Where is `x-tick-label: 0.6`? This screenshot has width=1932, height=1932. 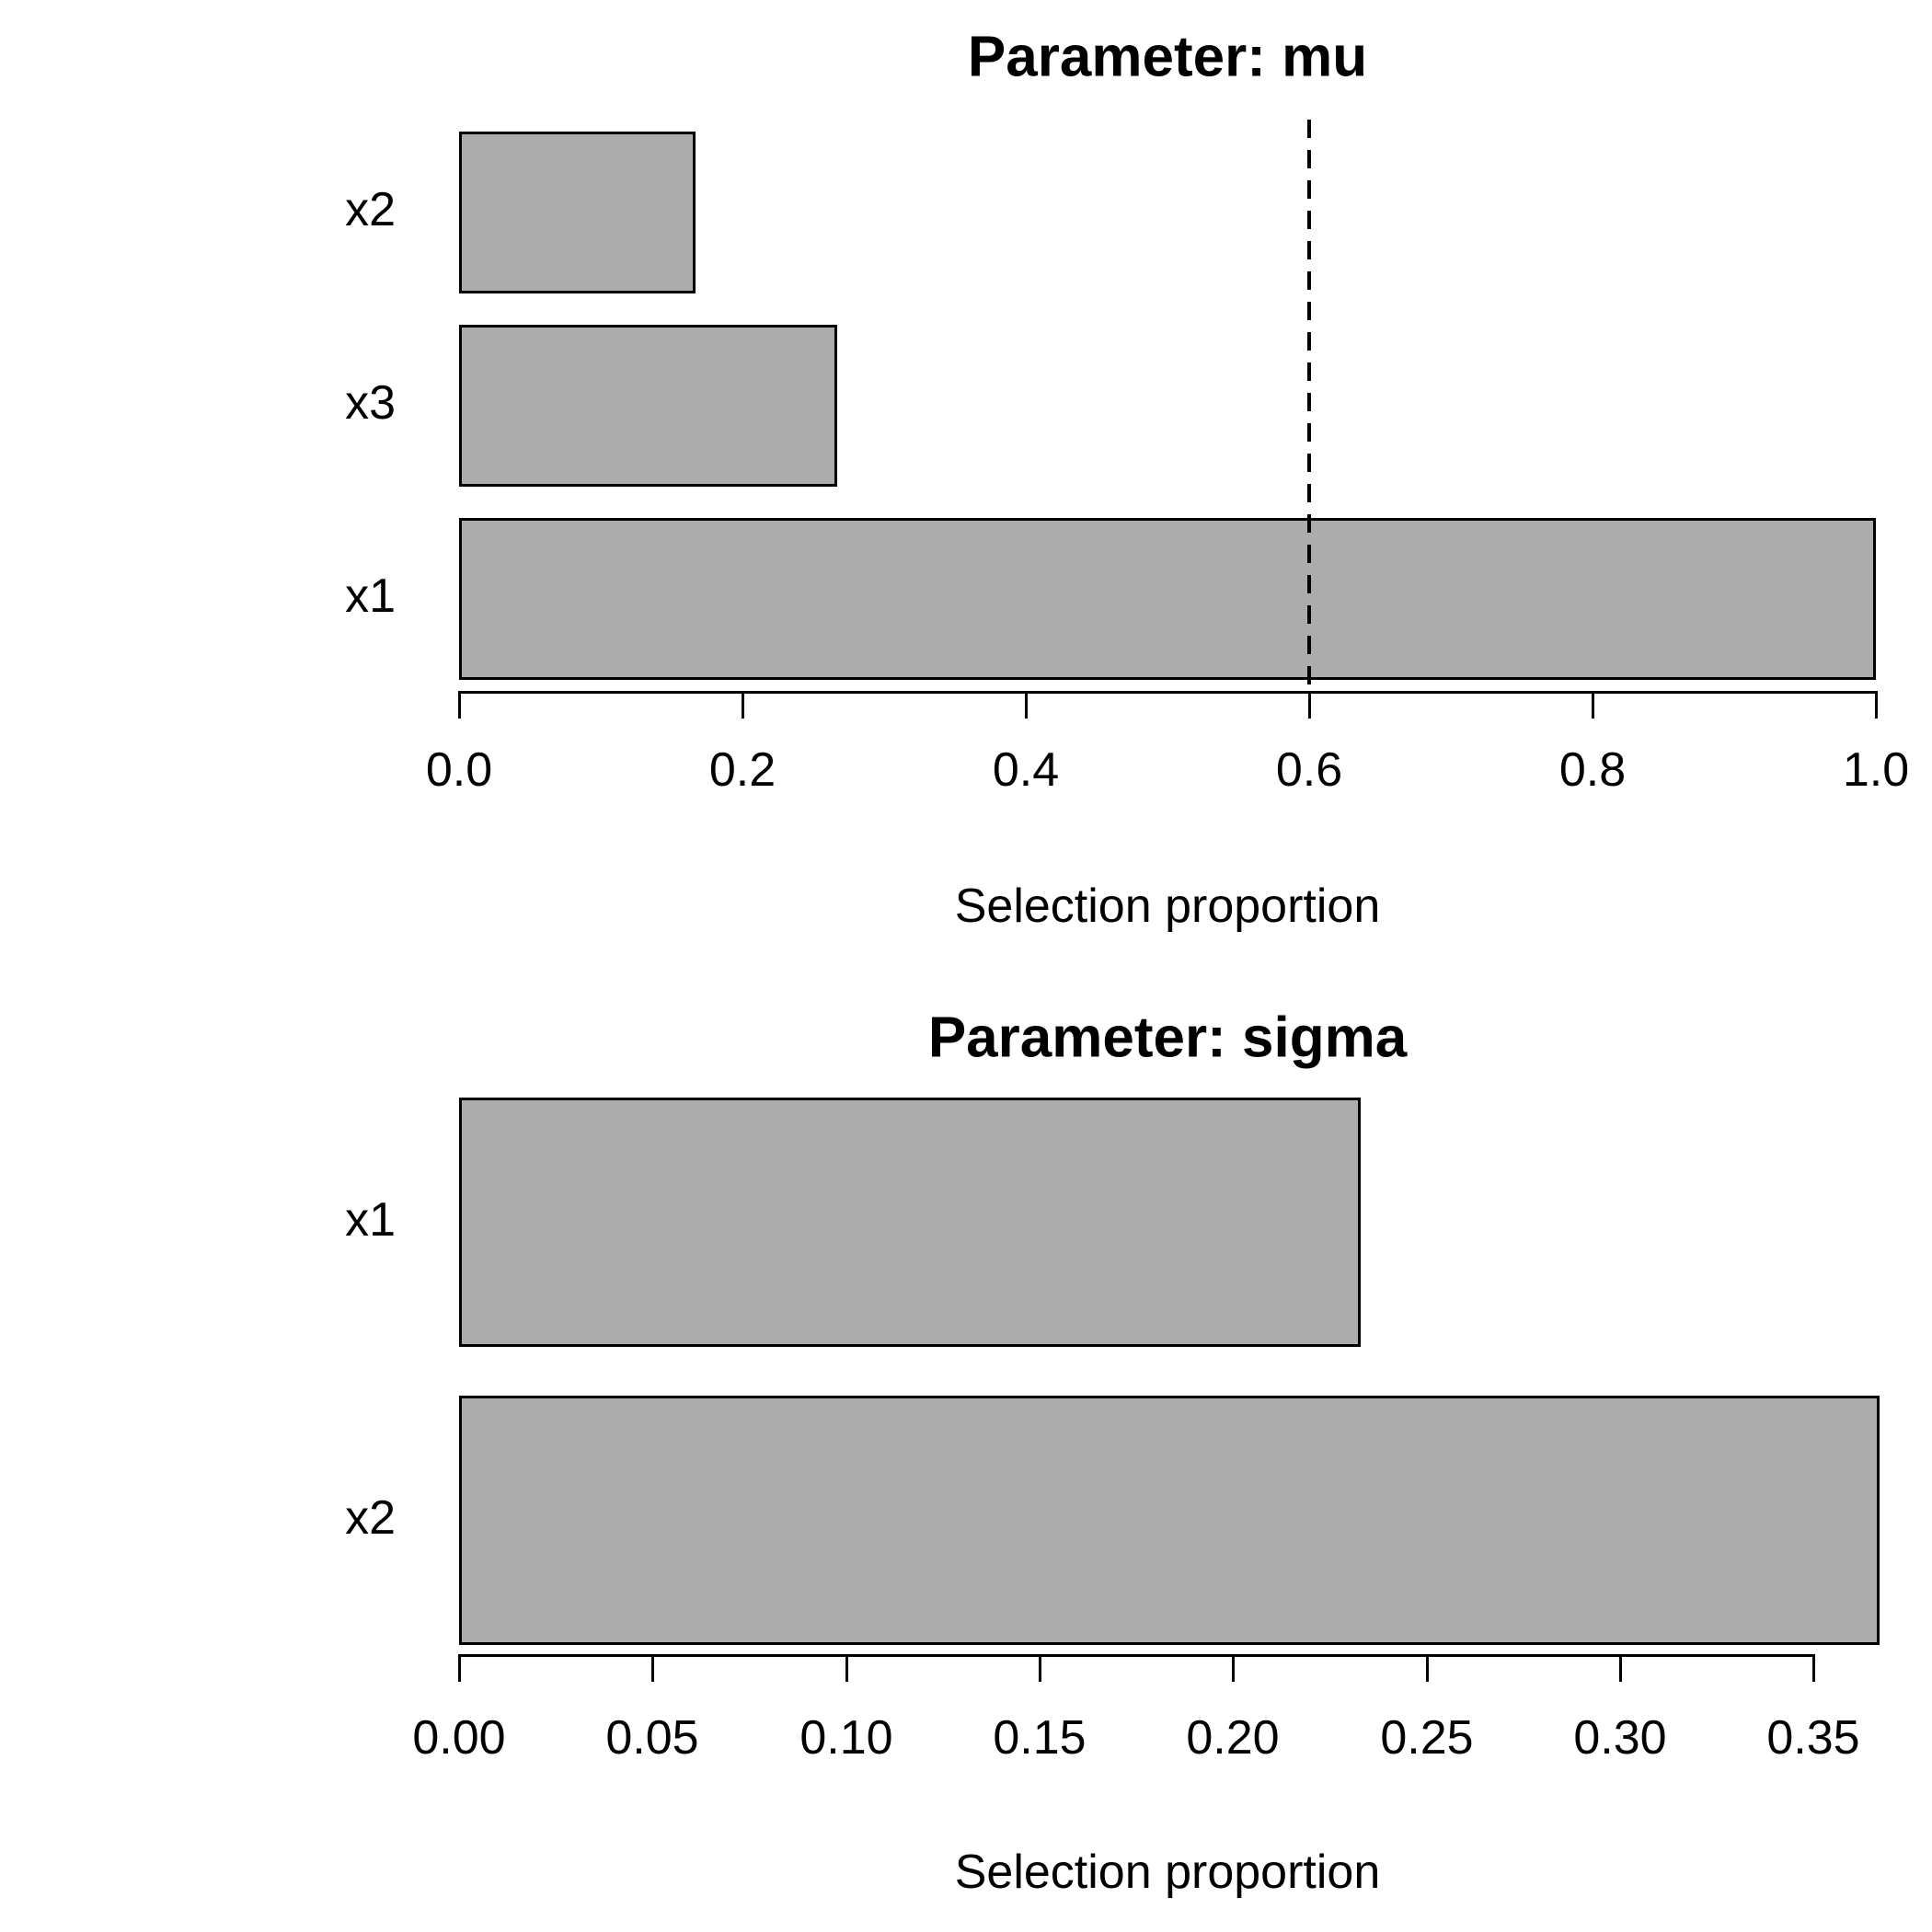
x-tick-label: 0.6 is located at coordinates (1309, 770).